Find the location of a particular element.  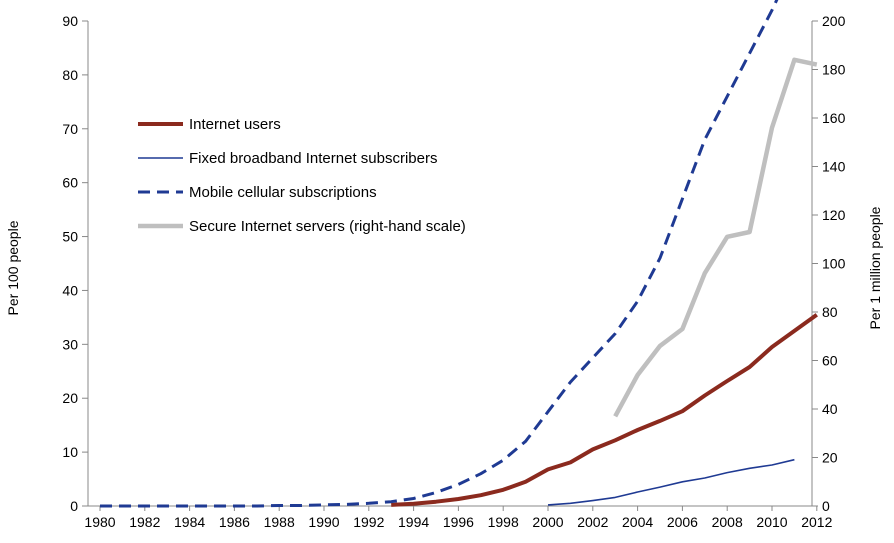

left-tick-label: 50 is located at coordinates (70, 237).